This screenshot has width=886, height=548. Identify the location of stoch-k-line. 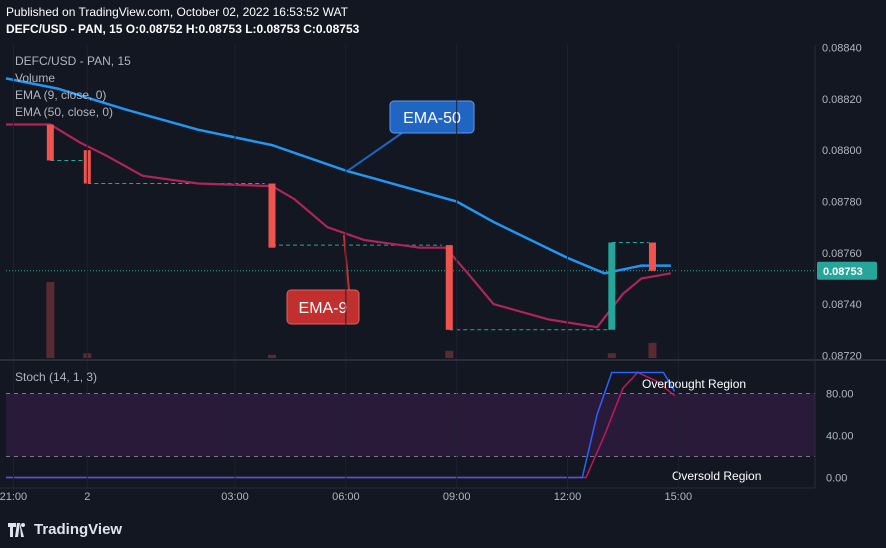
(341, 425).